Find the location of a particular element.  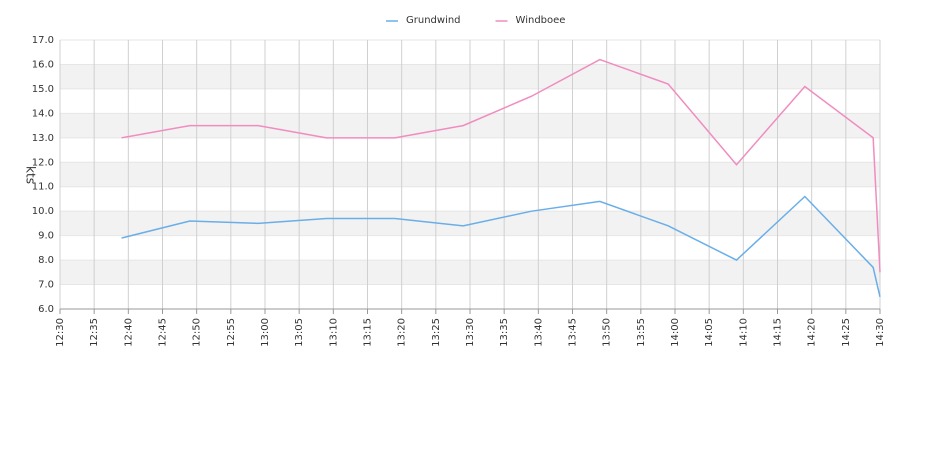

x-tick-label: 12:35 is located at coordinates (94, 332).